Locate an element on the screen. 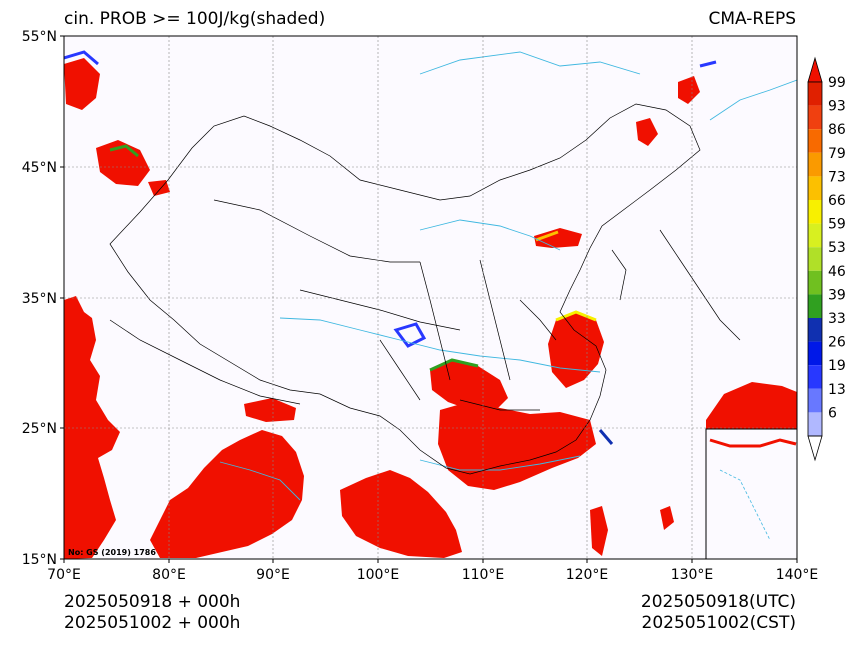  shade-ne-asia is located at coordinates (751, 470).